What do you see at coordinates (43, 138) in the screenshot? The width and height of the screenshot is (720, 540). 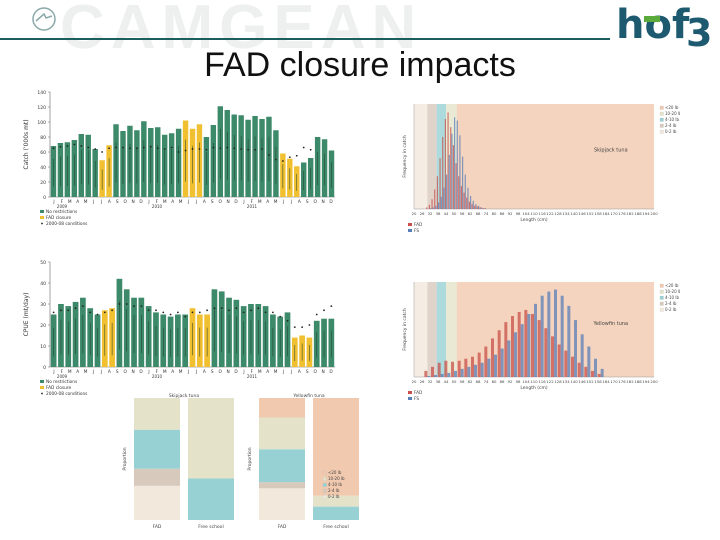 I see `y-tick-label: 80` at bounding box center [43, 138].